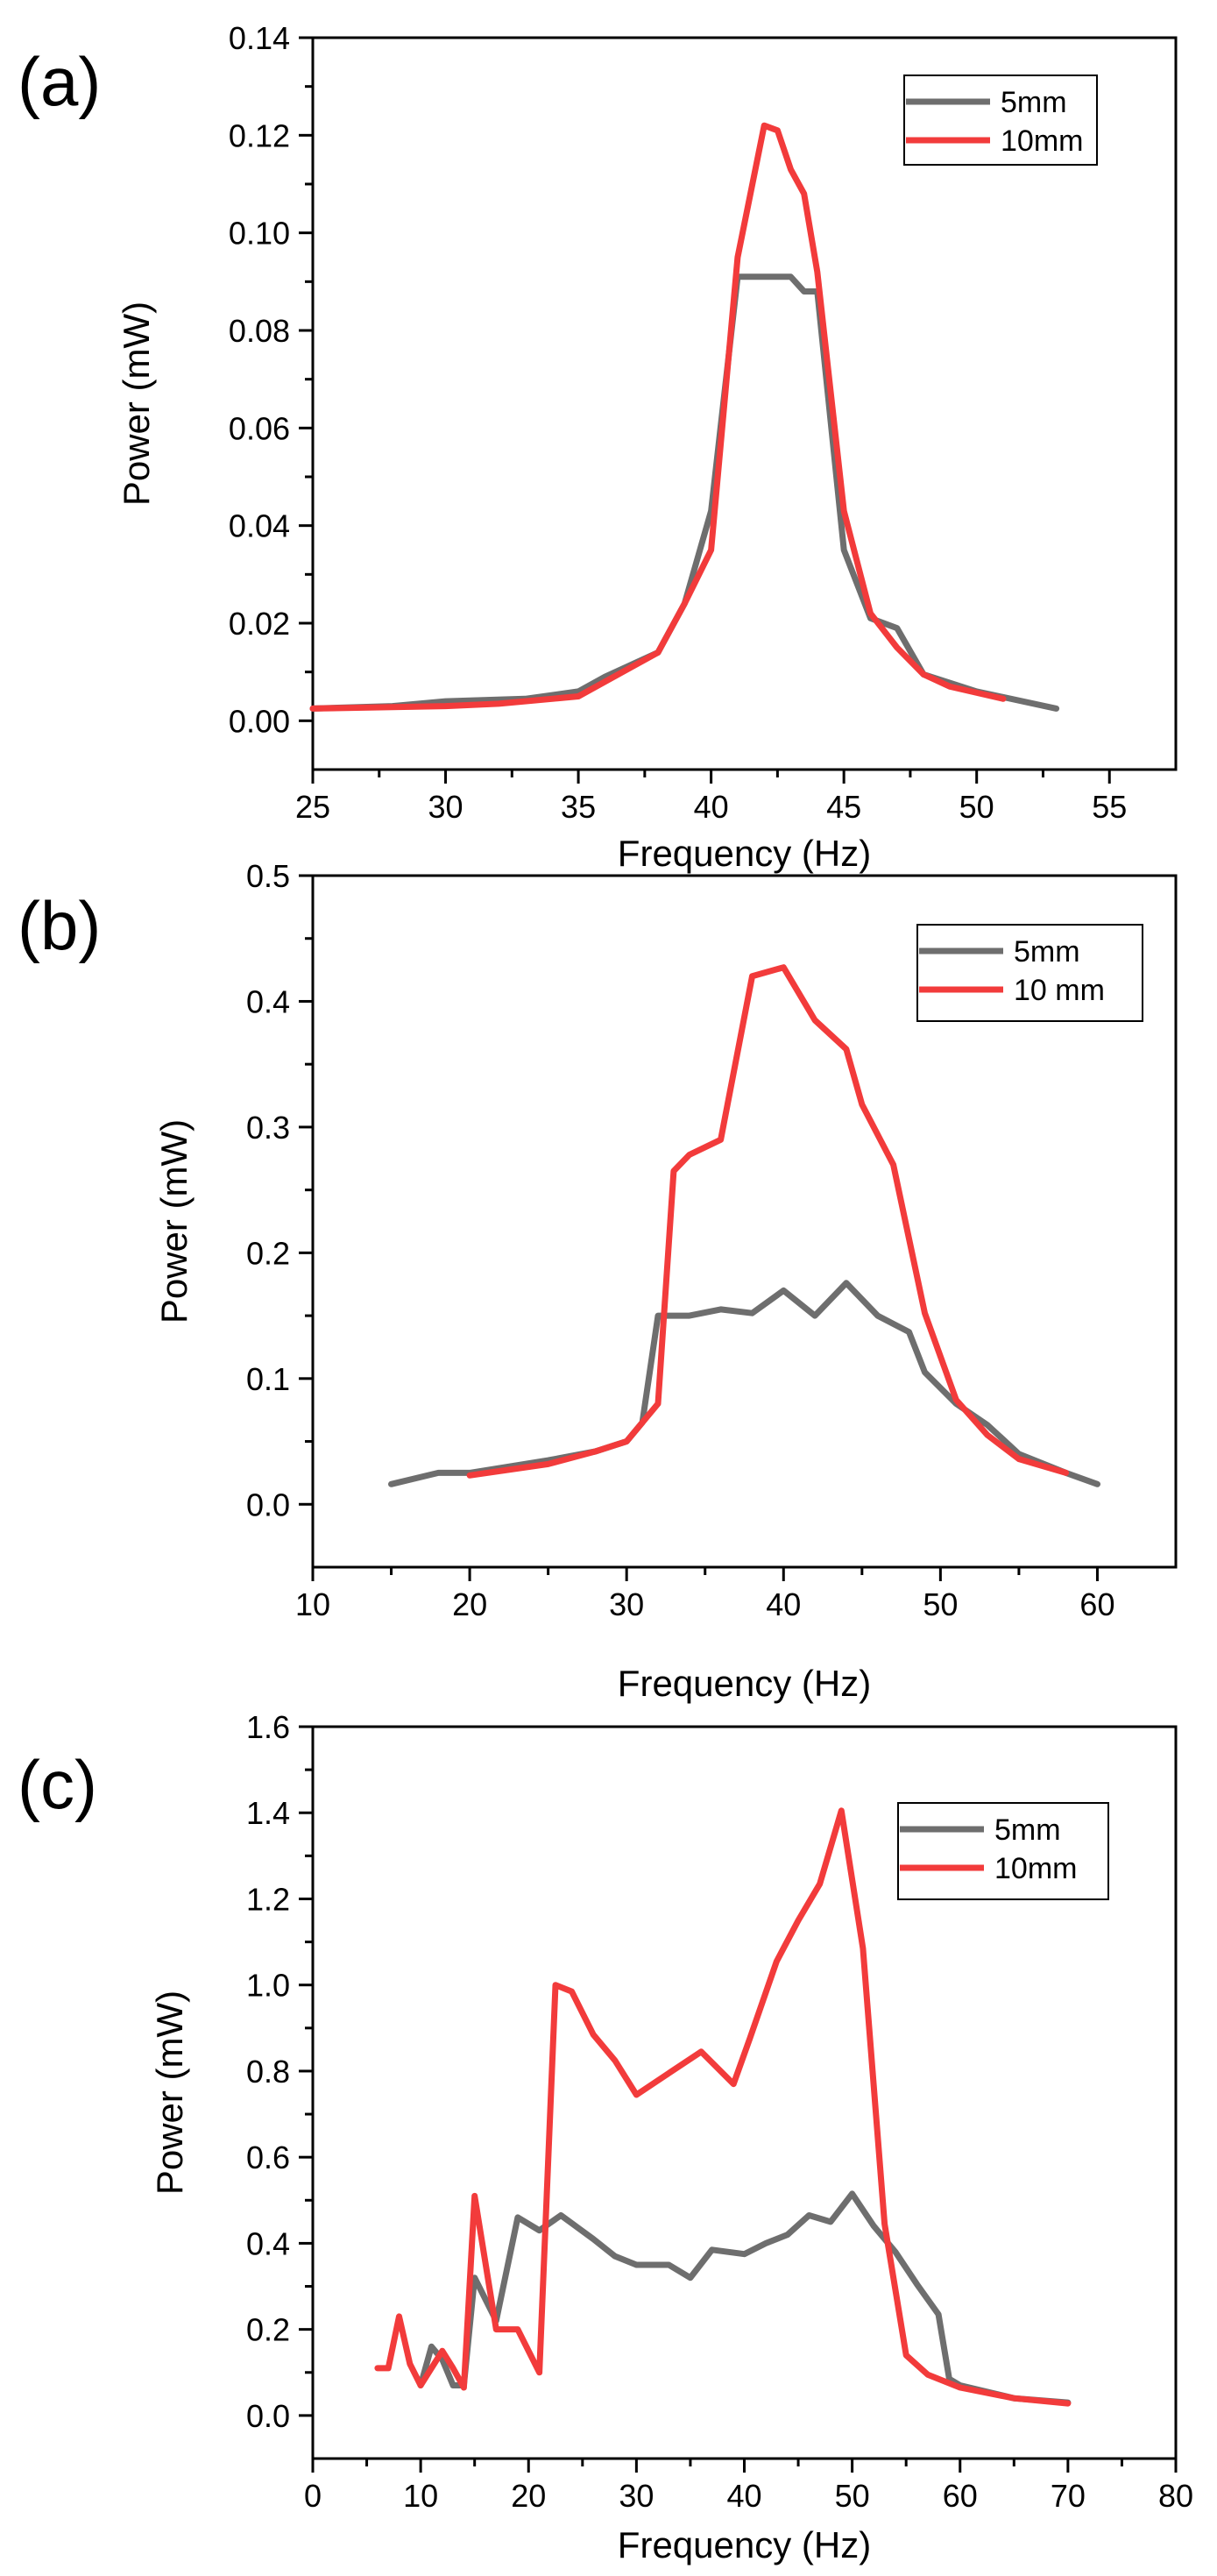  What do you see at coordinates (843, 807) in the screenshot?
I see `x-tick-label: 45` at bounding box center [843, 807].